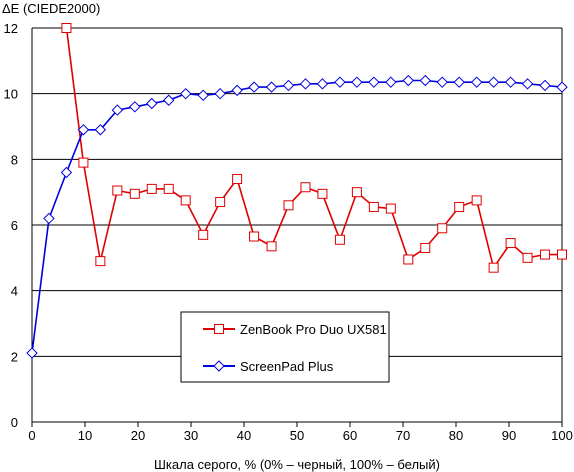  Describe the element at coordinates (350, 435) in the screenshot. I see `x-tick-label-60: 60` at that location.